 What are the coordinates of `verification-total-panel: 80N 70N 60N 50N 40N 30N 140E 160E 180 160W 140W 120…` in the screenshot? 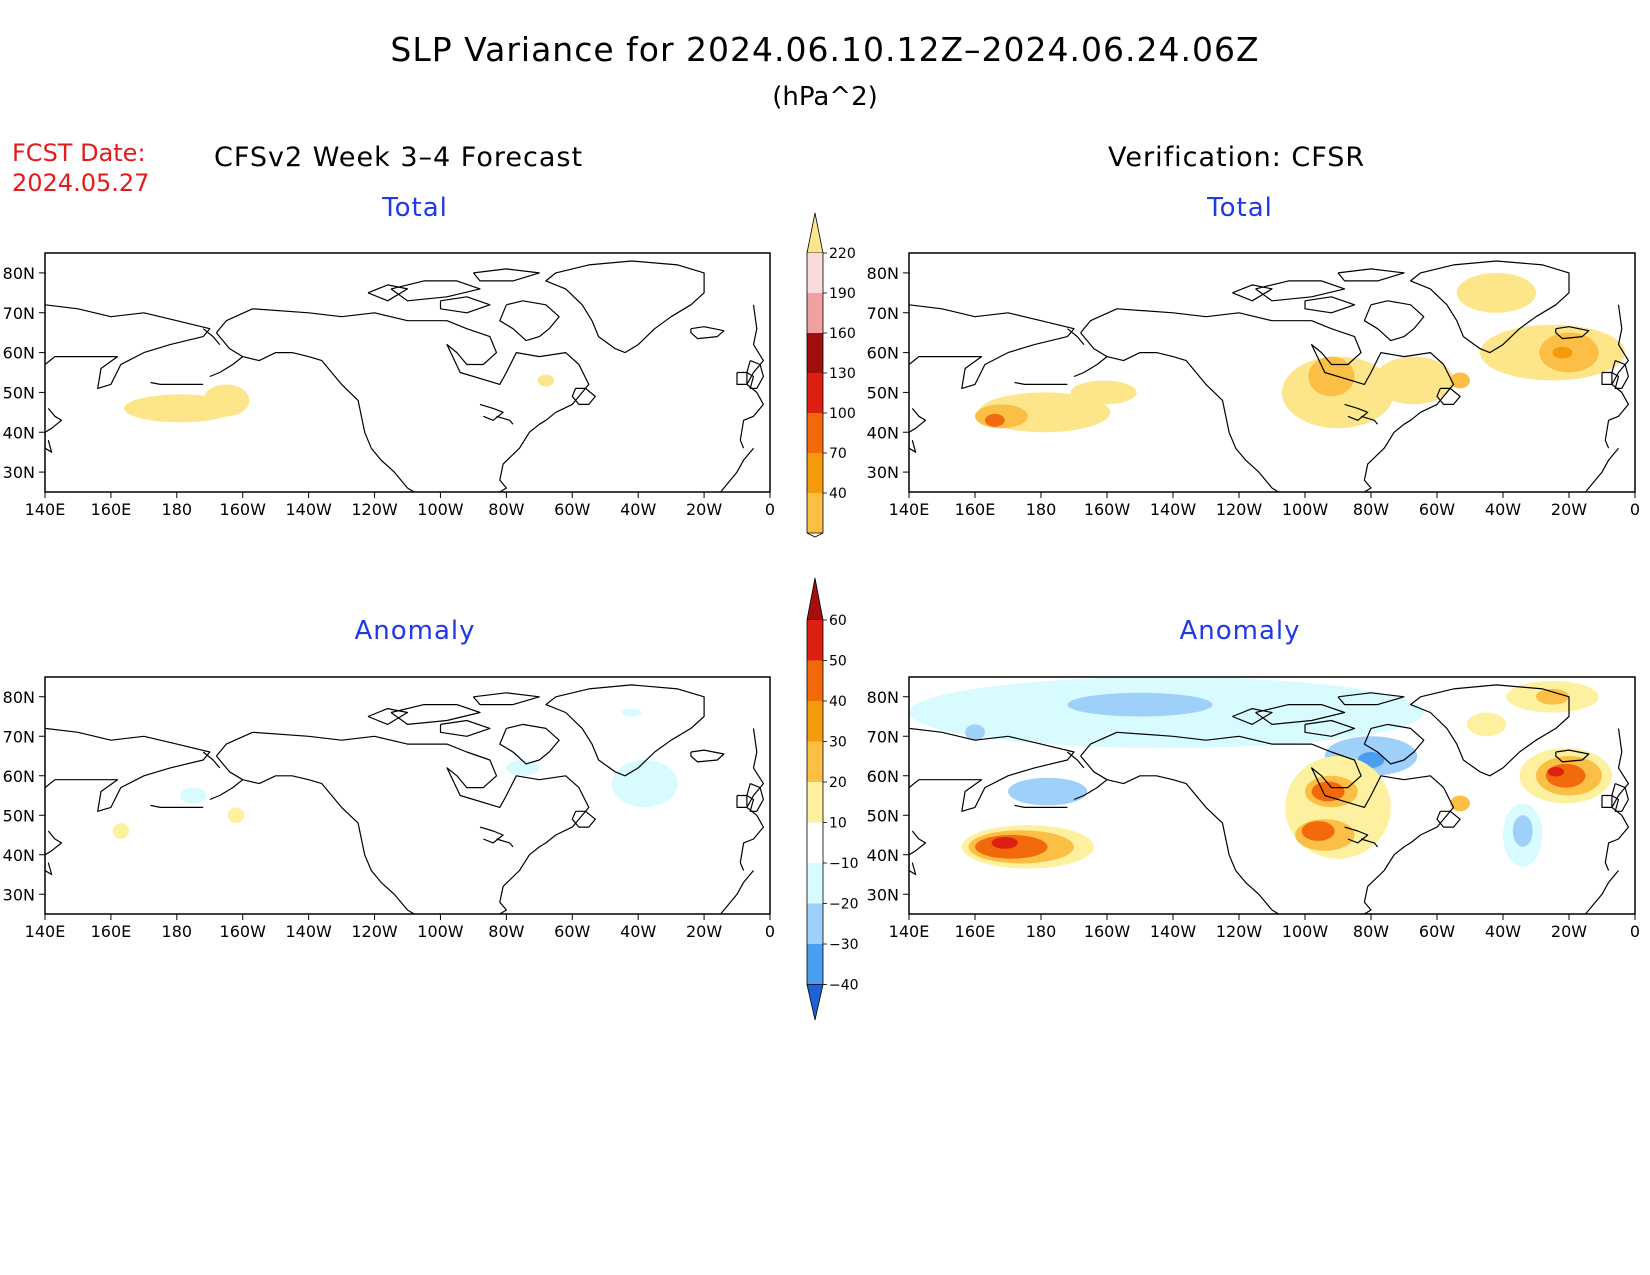 It's located at (1253, 385).